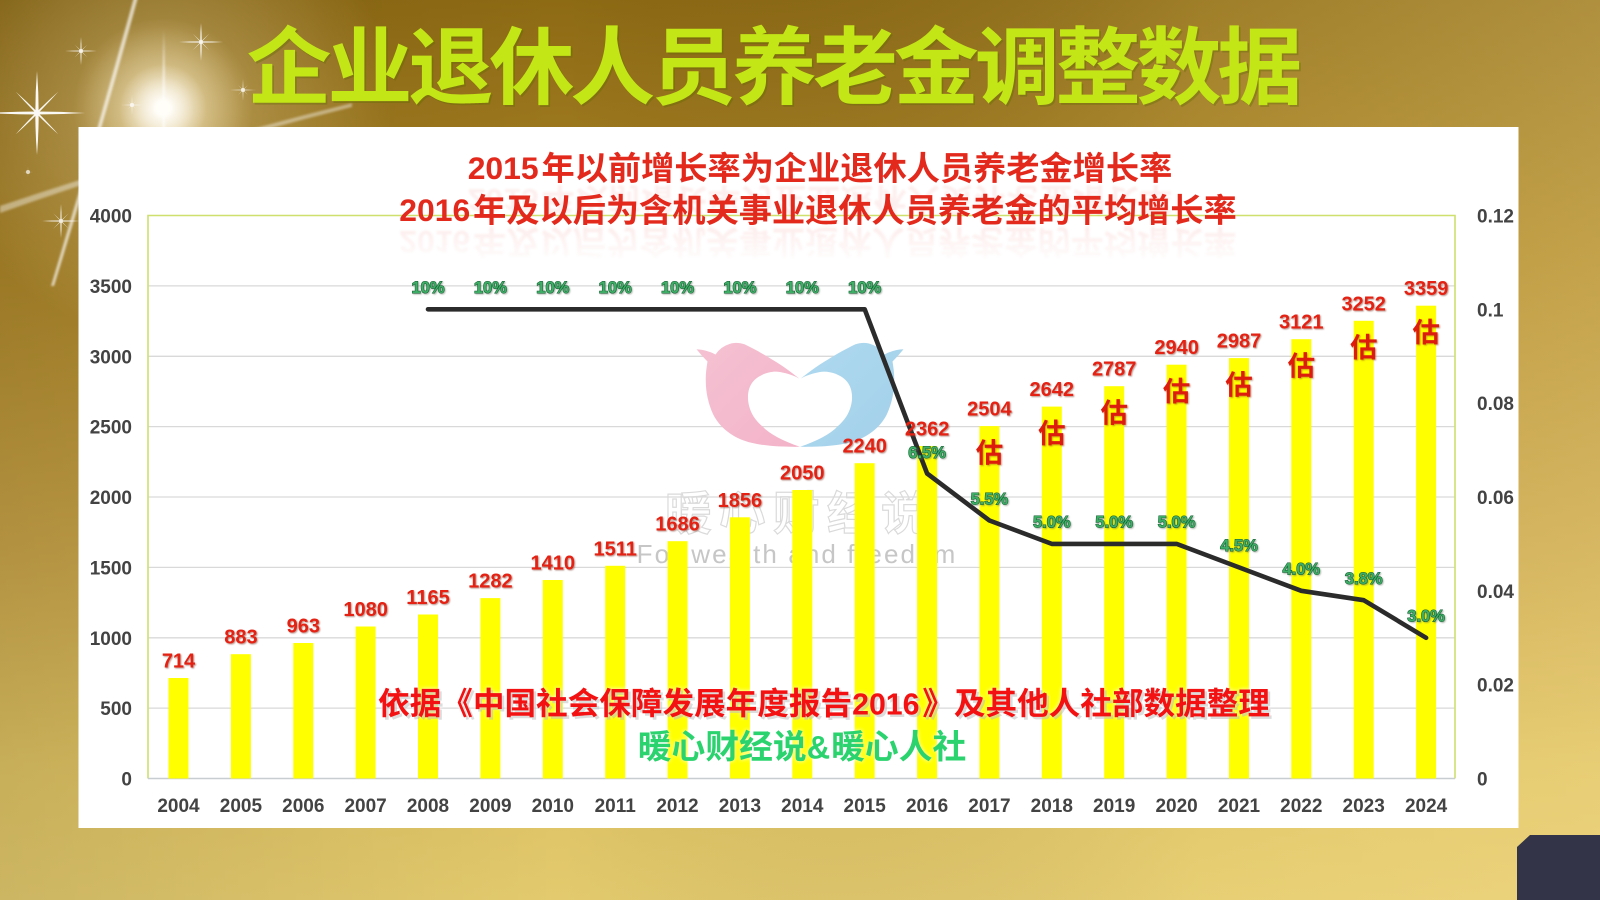  Describe the element at coordinates (490, 582) in the screenshot. I see `svg-text: 1282` at that location.